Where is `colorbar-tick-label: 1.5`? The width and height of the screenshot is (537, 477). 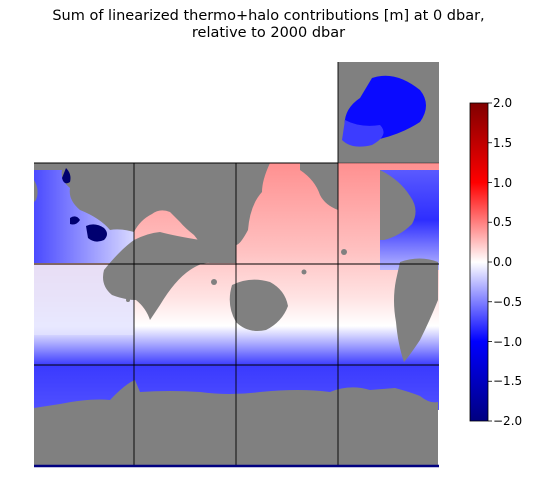
colorbar-tick-label: 1.5 is located at coordinates (503, 142).